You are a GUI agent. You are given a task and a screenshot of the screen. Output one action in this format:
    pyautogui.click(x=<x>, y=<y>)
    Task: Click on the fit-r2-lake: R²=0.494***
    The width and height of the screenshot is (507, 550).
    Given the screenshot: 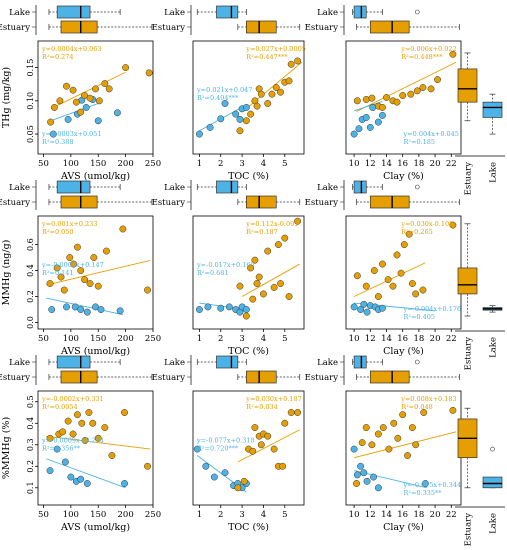 What is the action you would take?
    pyautogui.click(x=218, y=98)
    